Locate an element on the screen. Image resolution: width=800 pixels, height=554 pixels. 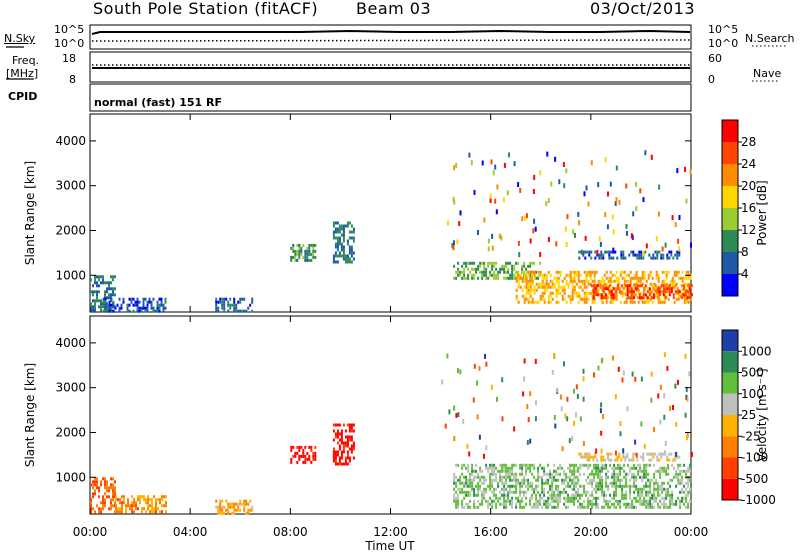
freq-tick-top: 18 is located at coordinates (69, 58).